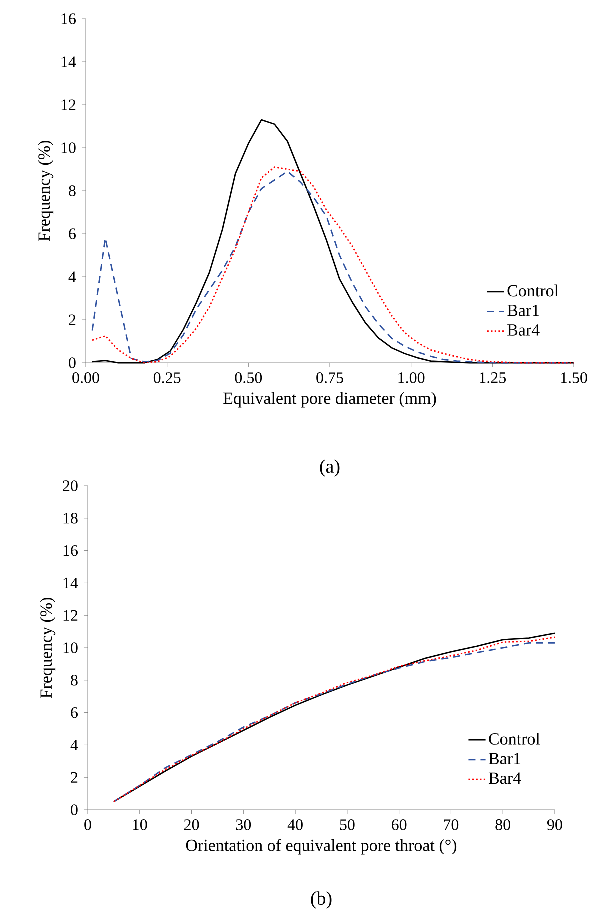 The height and width of the screenshot is (914, 603). What do you see at coordinates (330, 400) in the screenshot?
I see `x-axis-title: Equivalent pore diameter (mm)` at bounding box center [330, 400].